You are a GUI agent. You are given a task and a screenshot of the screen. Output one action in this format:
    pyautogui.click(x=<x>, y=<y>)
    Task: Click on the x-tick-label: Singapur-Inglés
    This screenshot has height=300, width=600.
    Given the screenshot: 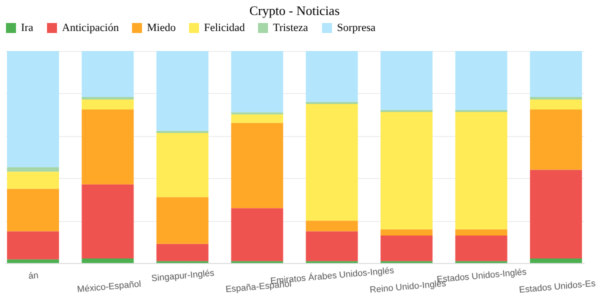 What is the action you would take?
    pyautogui.click(x=183, y=276)
    